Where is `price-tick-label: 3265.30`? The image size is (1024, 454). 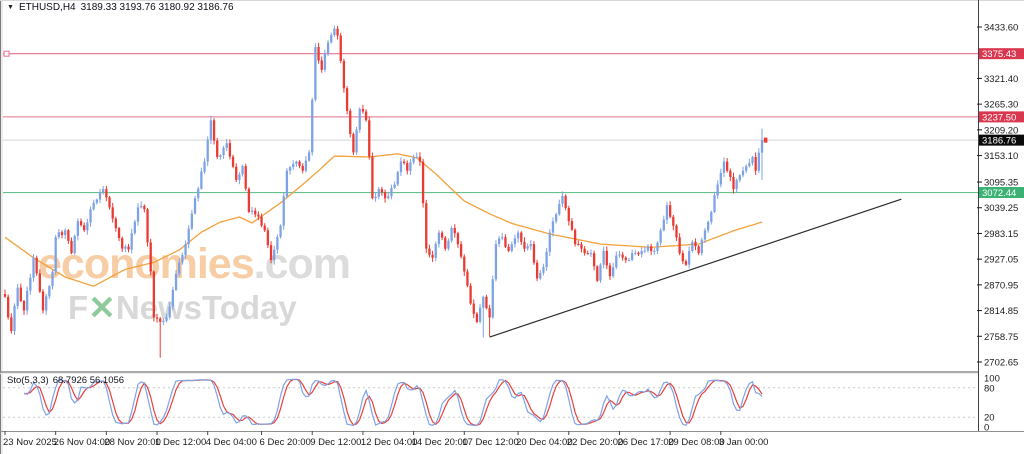
price-tick-label: 3265.30 is located at coordinates (1001, 105).